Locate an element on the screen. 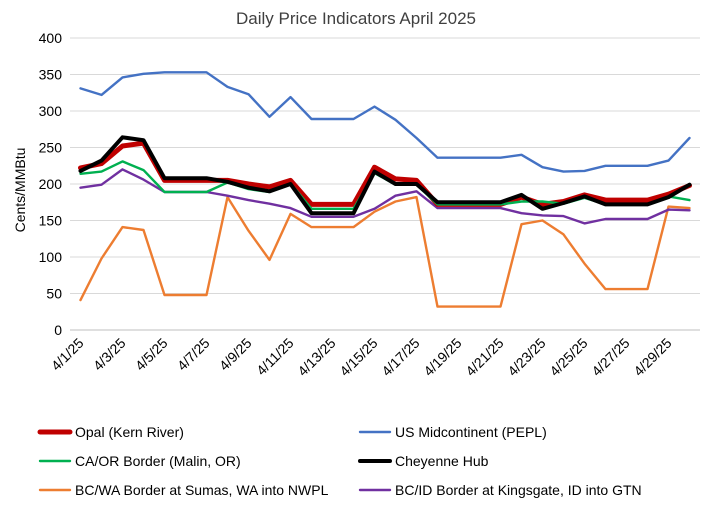  legend-item: Cheyenne Hub is located at coordinates (423, 461).